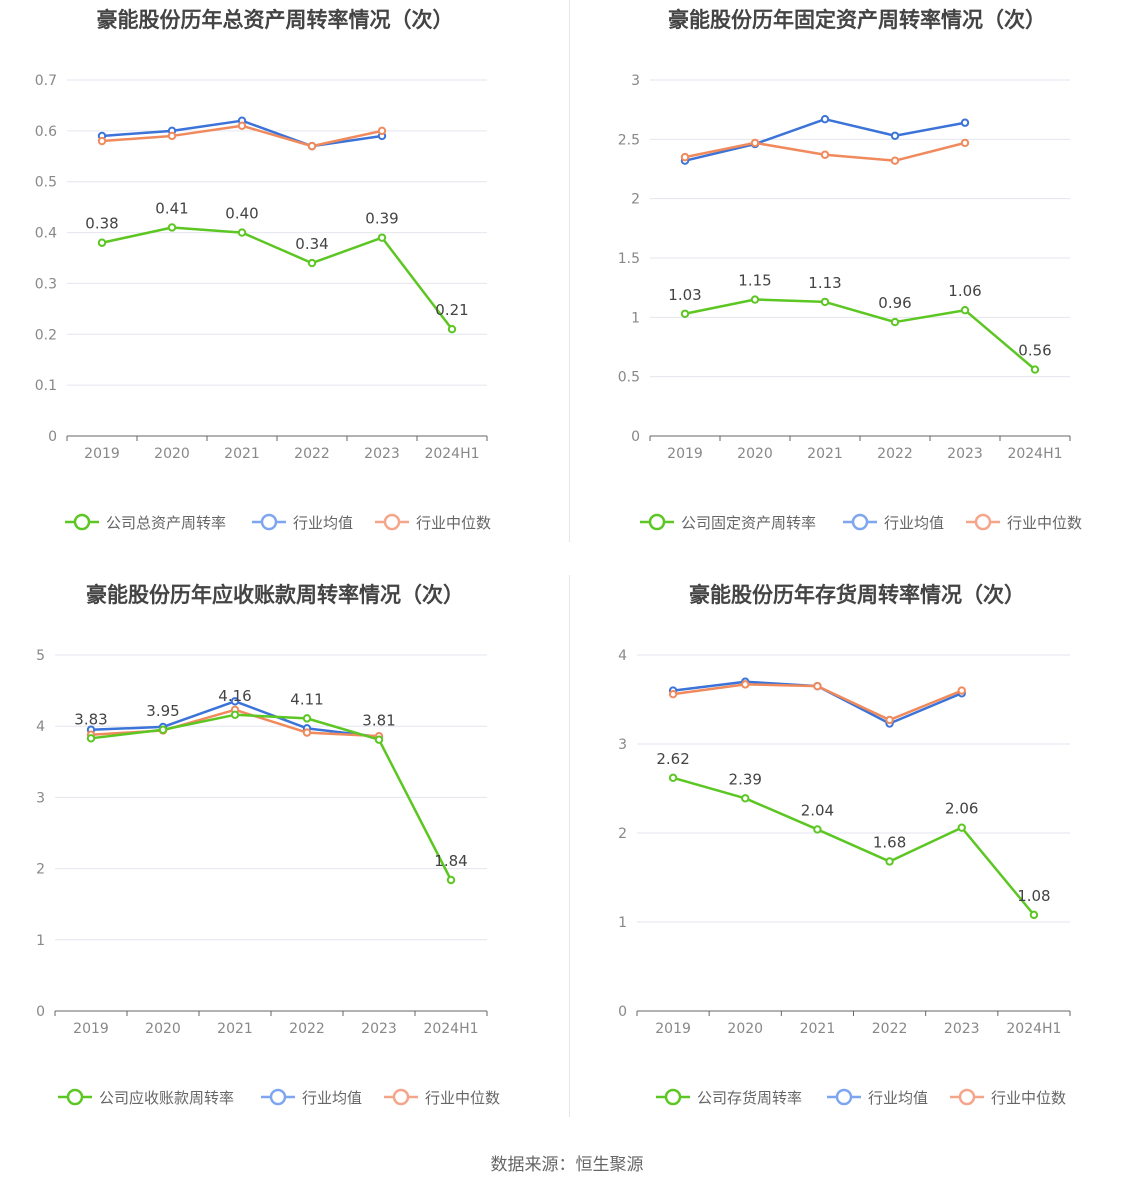  Describe the element at coordinates (306, 699) in the screenshot. I see `data-label: 4.11` at that location.